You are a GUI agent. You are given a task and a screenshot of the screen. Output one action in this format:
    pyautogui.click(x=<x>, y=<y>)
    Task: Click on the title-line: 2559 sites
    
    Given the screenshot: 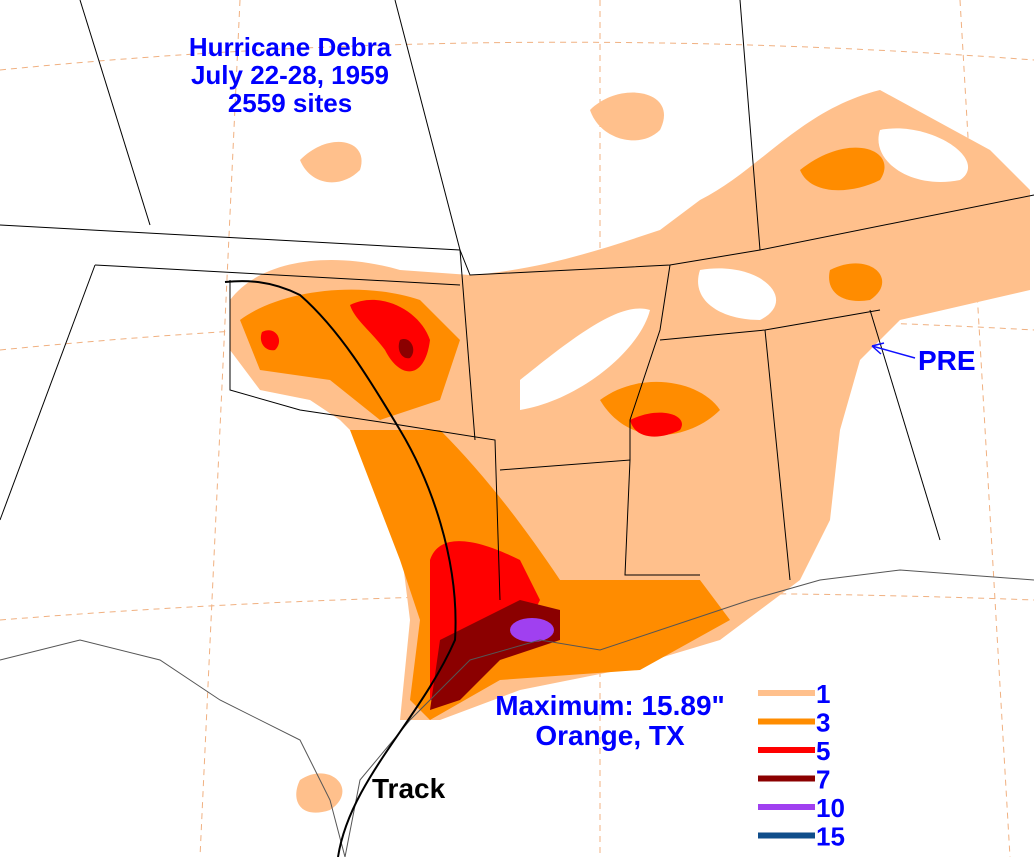 What is the action you would take?
    pyautogui.click(x=290, y=103)
    